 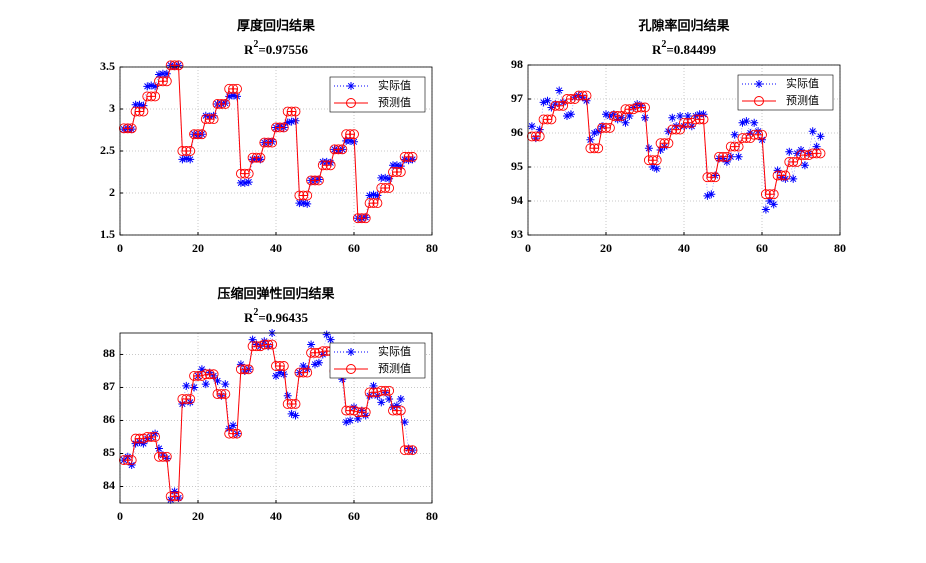 I want to click on chart-subtitle: R2=0.96435, so click(x=276, y=316).